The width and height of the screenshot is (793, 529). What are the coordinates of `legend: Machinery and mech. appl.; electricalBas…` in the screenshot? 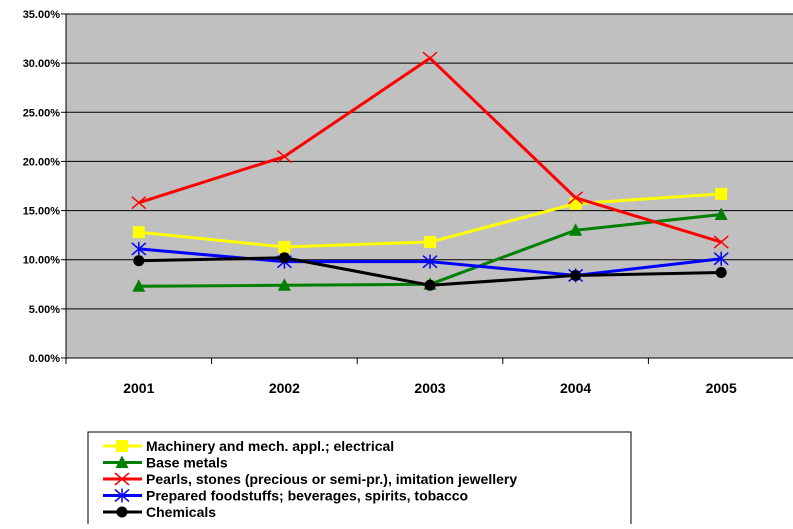 It's located at (359, 480).